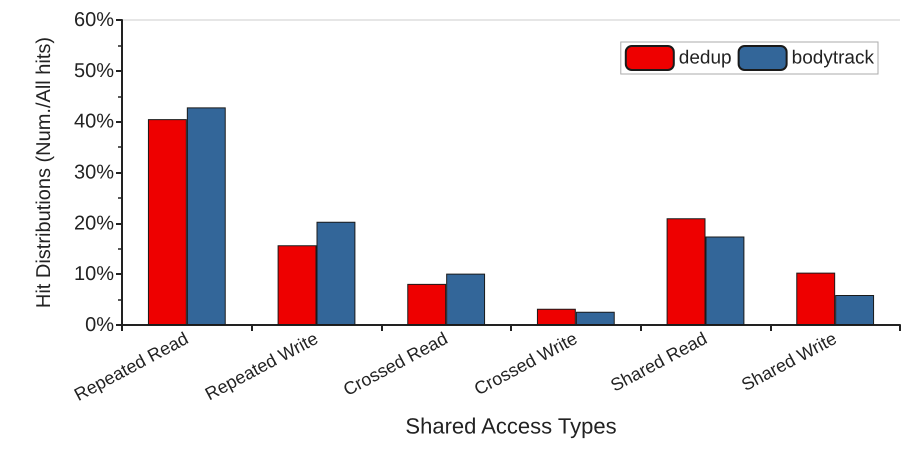 This screenshot has height=459, width=920. Describe the element at coordinates (833, 58) in the screenshot. I see `legend-label: bodytrack` at that location.